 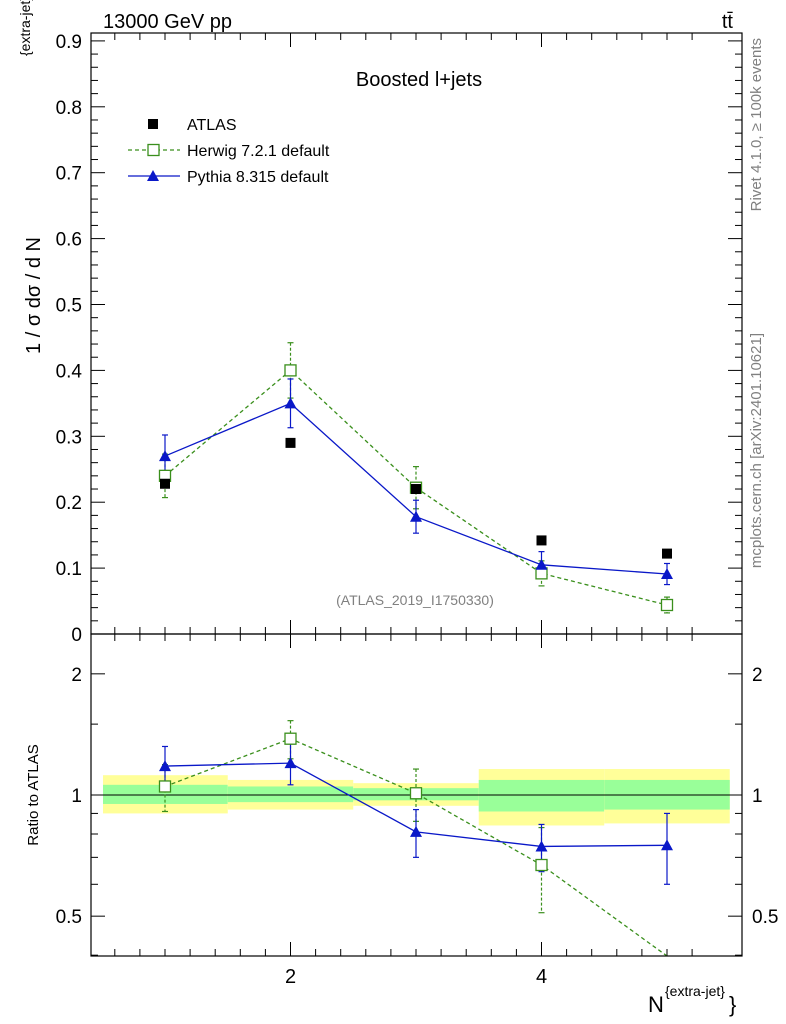 What do you see at coordinates (69, 306) in the screenshot?
I see `main-ytick-label: 0.5` at bounding box center [69, 306].